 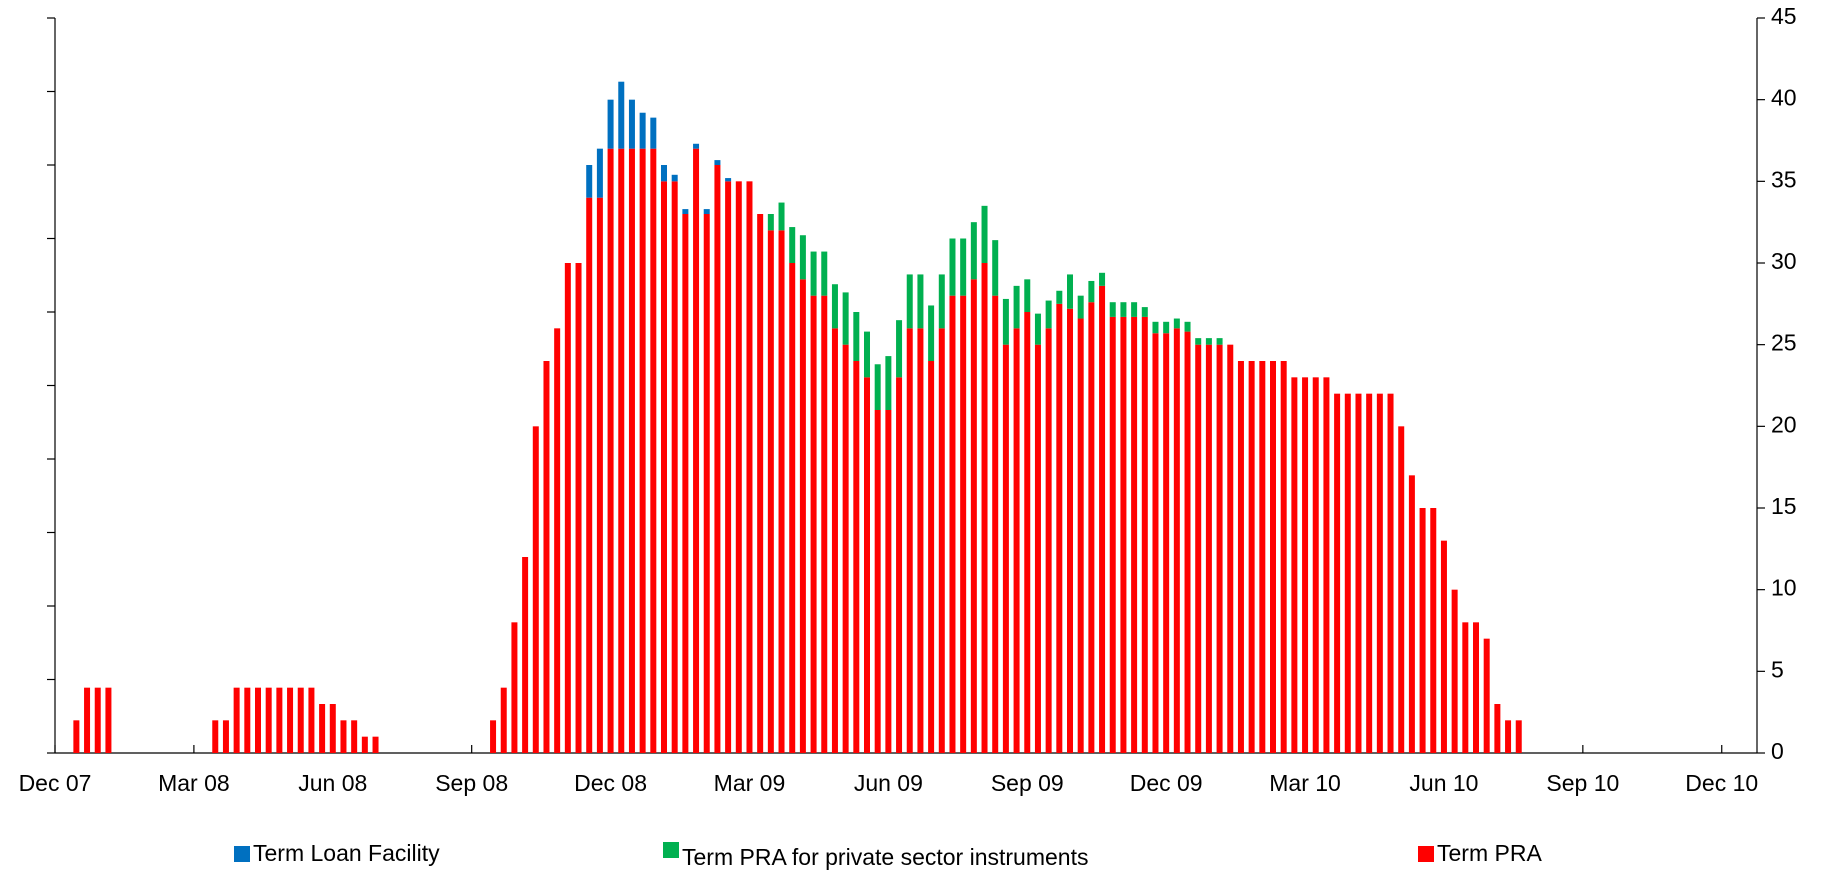 What do you see at coordinates (1784, 98) in the screenshot?
I see `y-tick-label: 40` at bounding box center [1784, 98].